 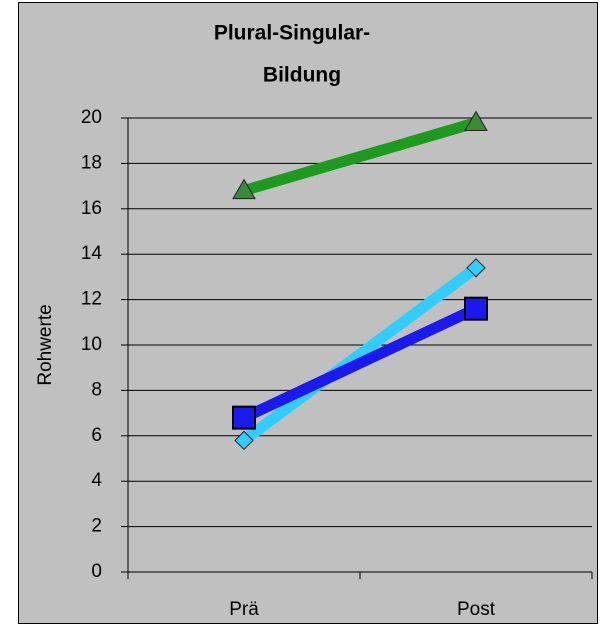 I want to click on y-tick-label: 0, so click(x=96, y=571).